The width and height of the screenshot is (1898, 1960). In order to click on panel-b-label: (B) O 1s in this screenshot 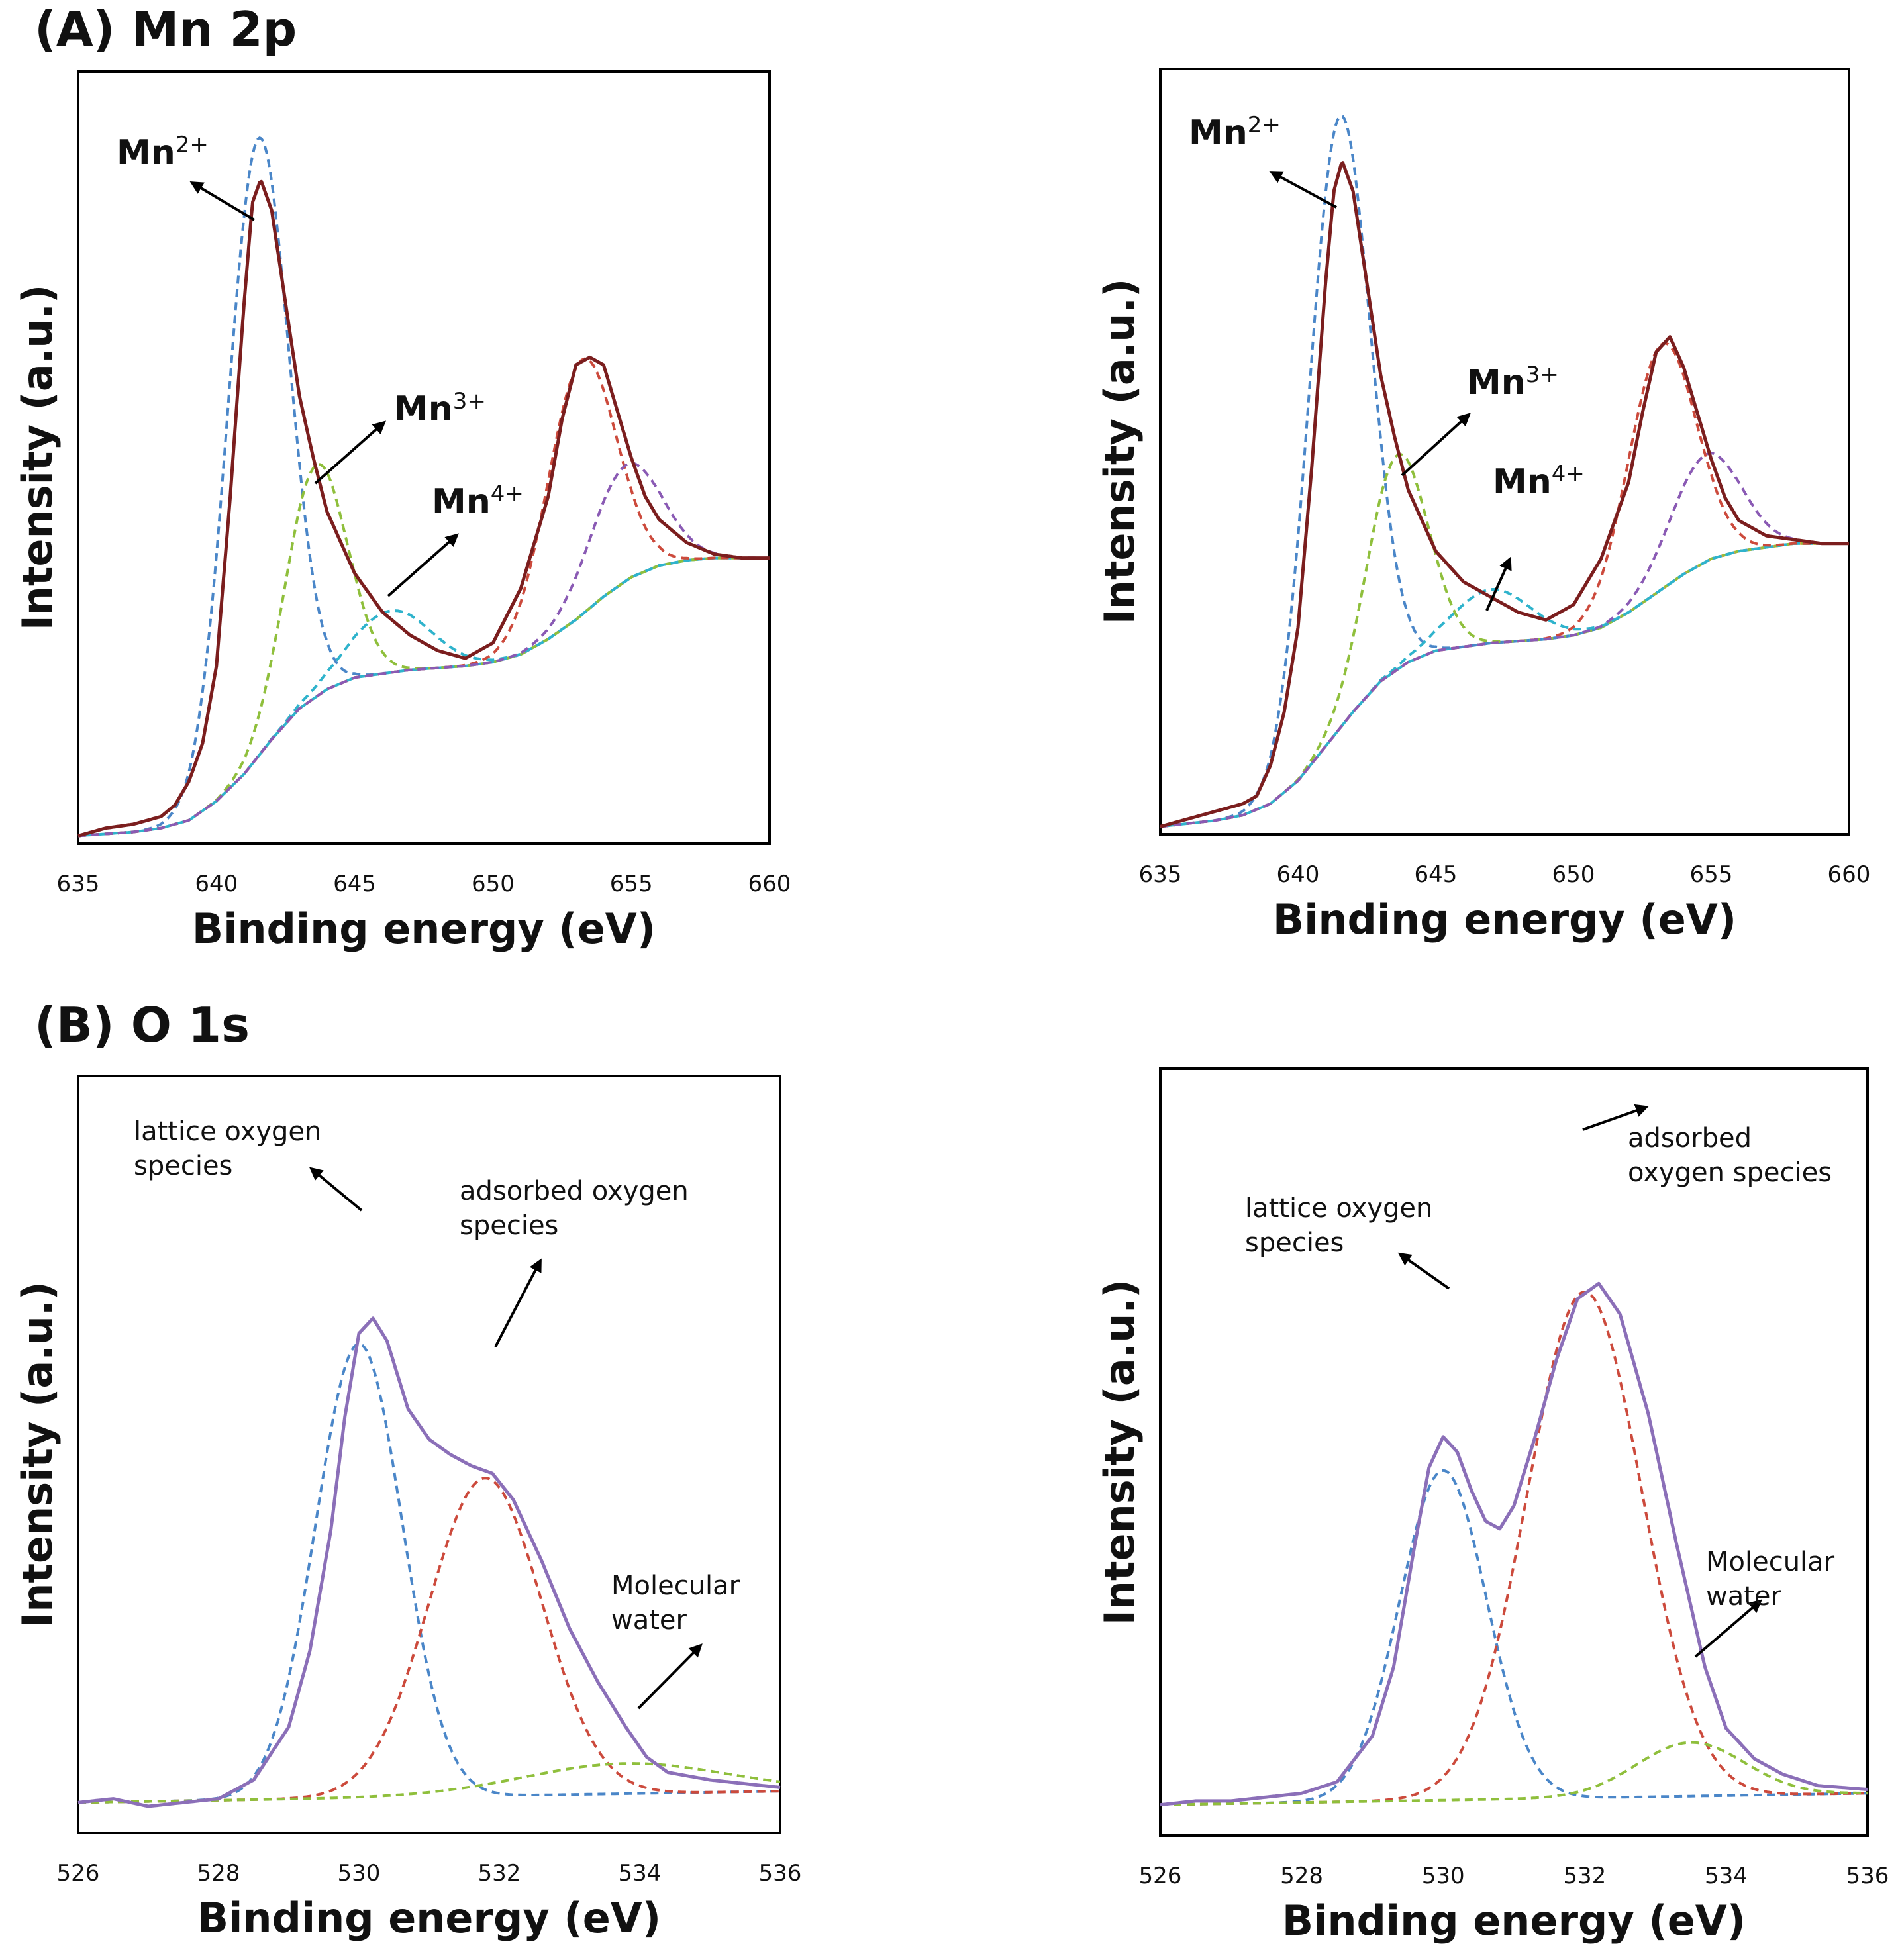, I will do `click(142, 1025)`.